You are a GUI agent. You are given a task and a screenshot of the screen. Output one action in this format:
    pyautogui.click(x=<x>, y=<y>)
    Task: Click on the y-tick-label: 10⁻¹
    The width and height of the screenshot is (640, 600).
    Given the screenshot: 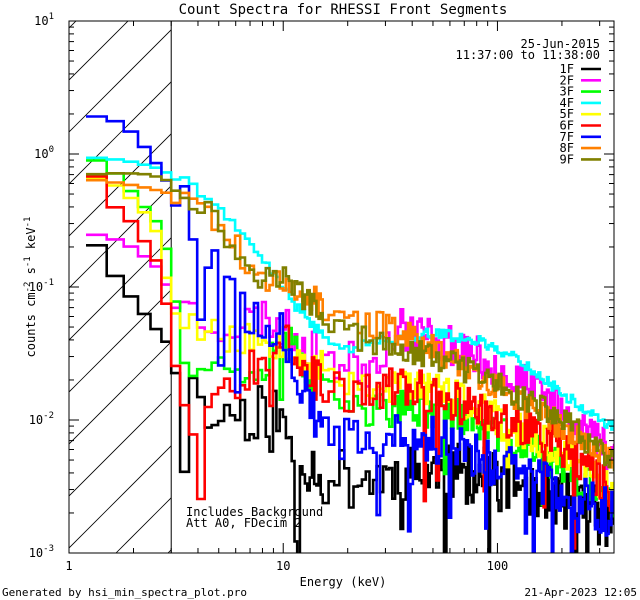 What is the action you would take?
    pyautogui.click(x=41, y=286)
    